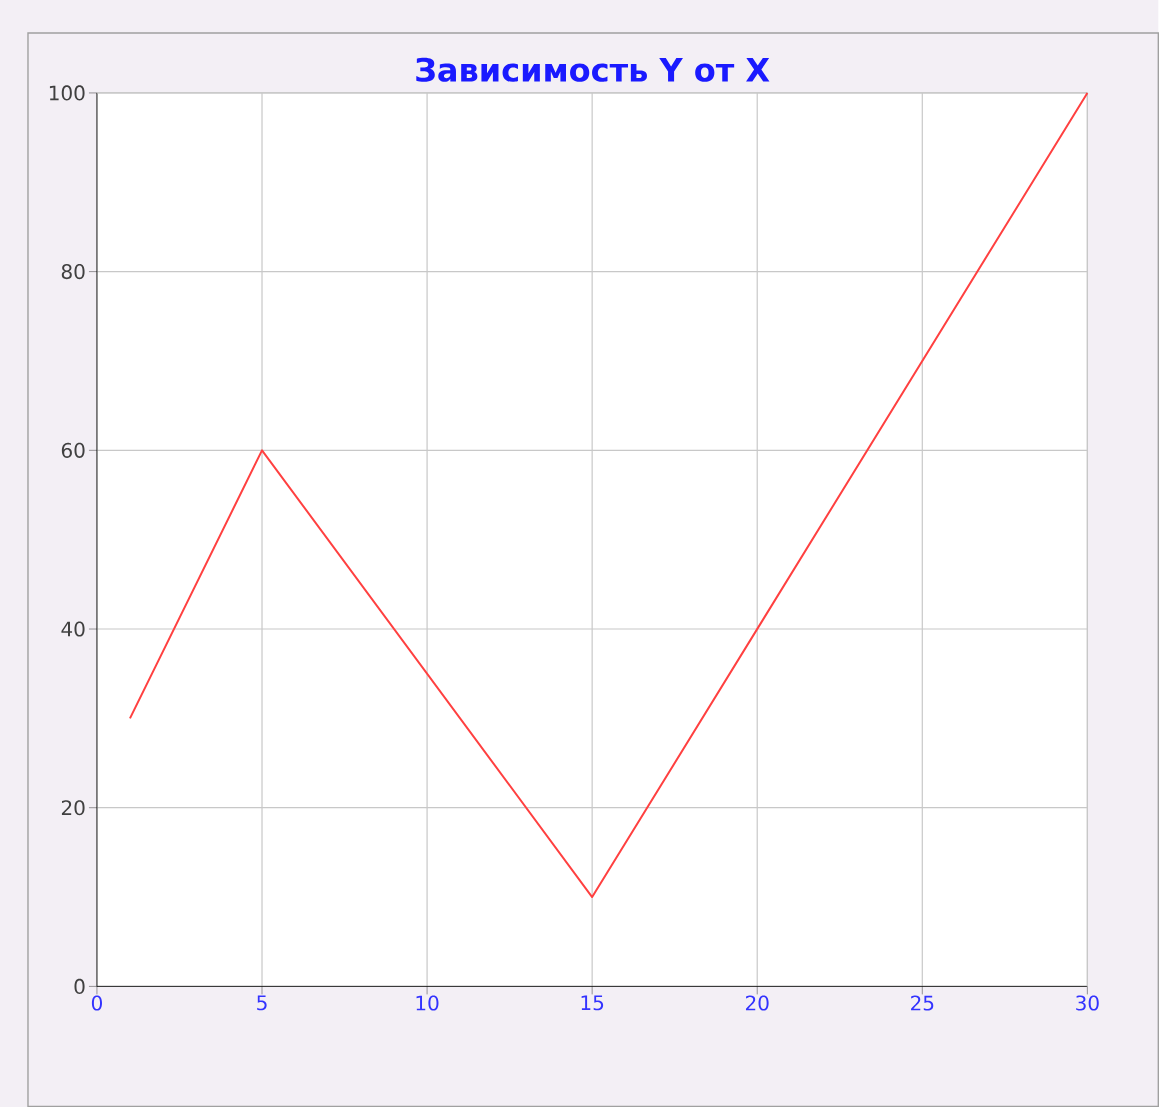 Image resolution: width=1159 pixels, height=1107 pixels. I want to click on y-tick-label: 20, so click(73, 807).